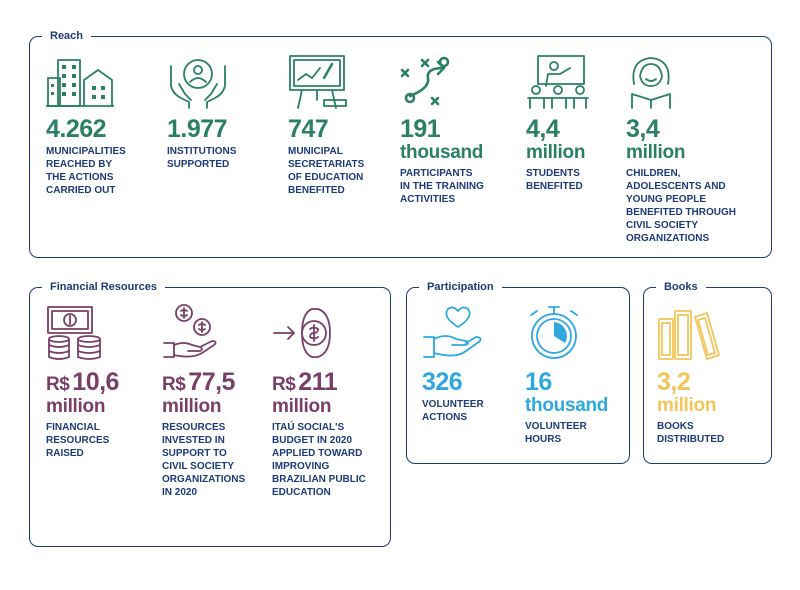 The width and height of the screenshot is (800, 590). I want to click on stat-description: BOOKS DISTRIBUTED, so click(691, 433).